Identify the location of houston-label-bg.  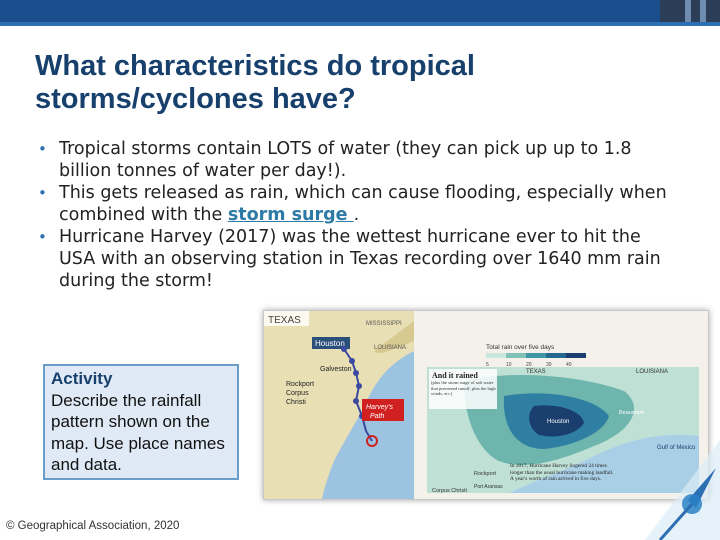
(331, 343).